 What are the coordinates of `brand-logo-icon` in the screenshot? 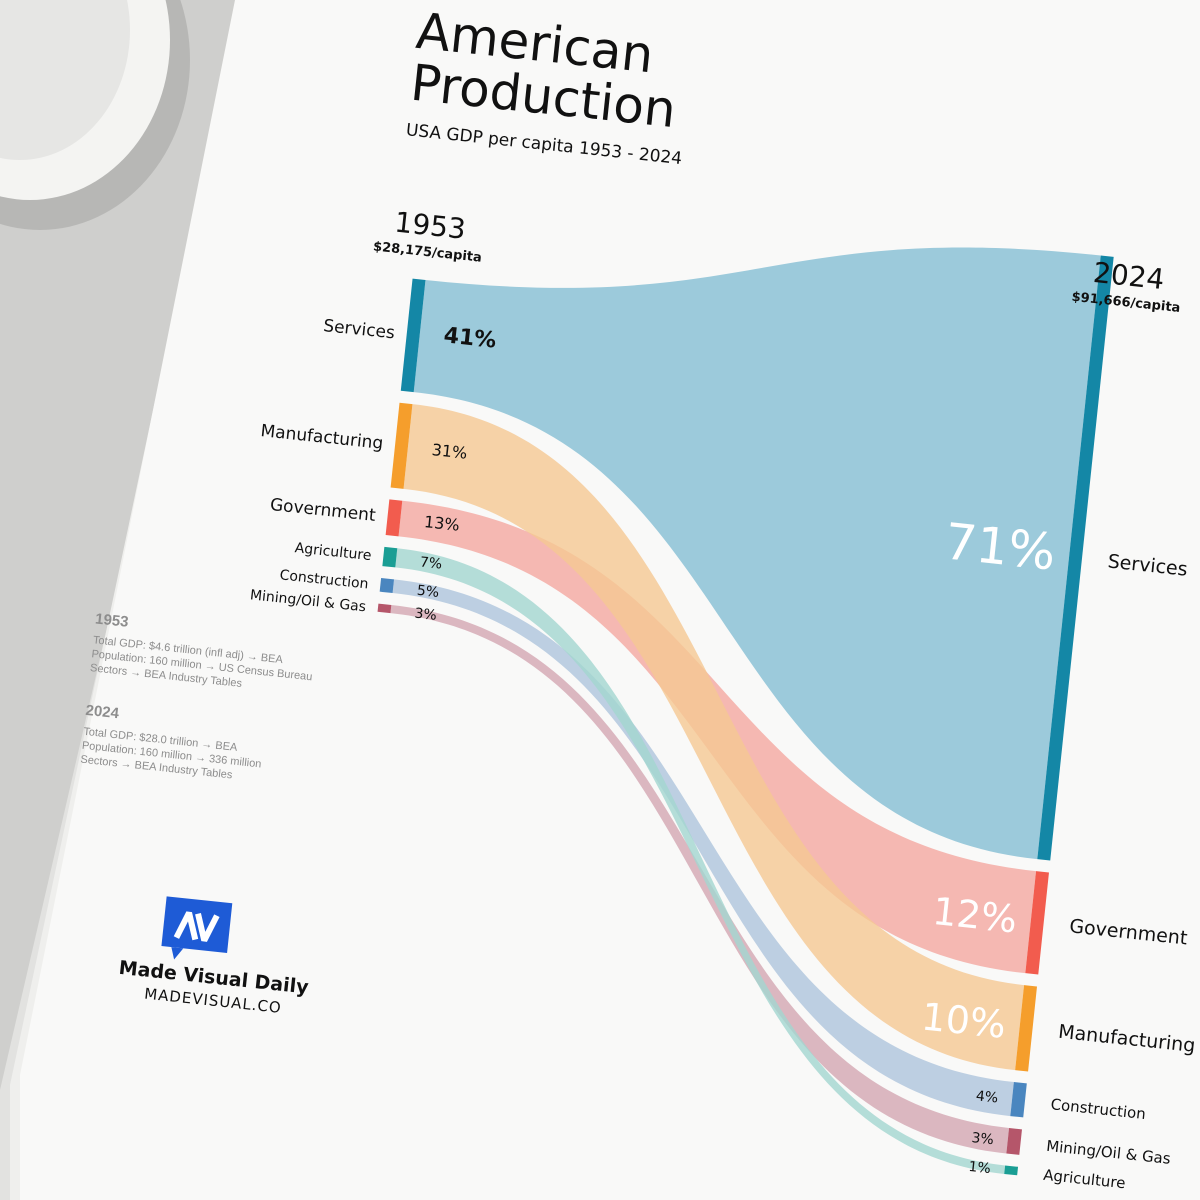 It's located at (197, 928).